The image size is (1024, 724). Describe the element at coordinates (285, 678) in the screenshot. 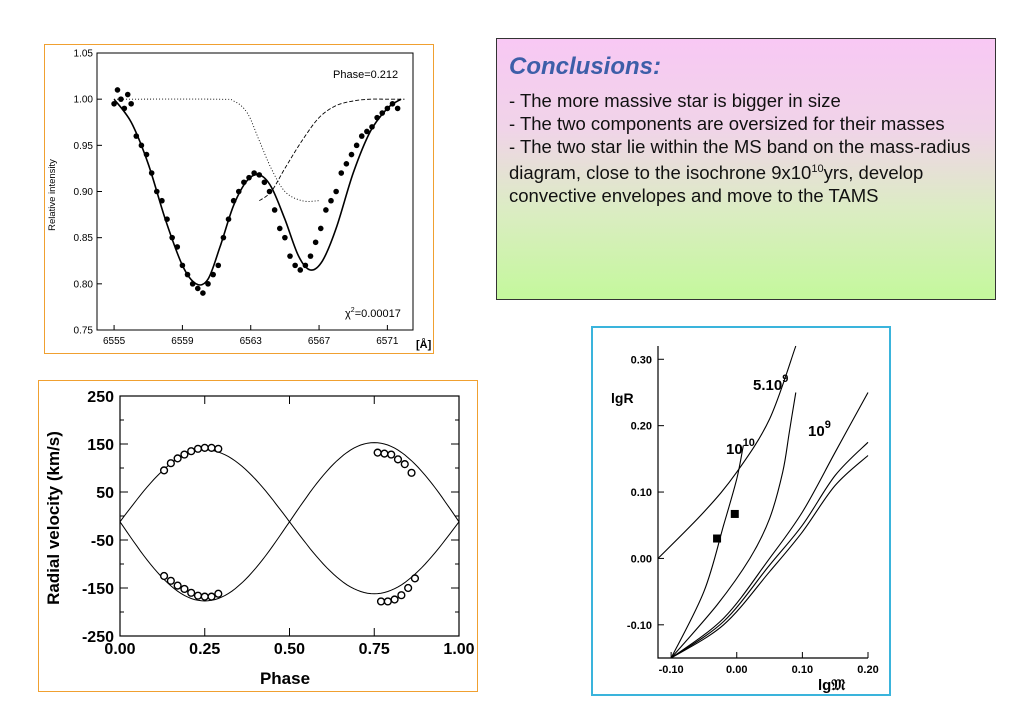

I see `rv-x-axis-label: Phase` at that location.